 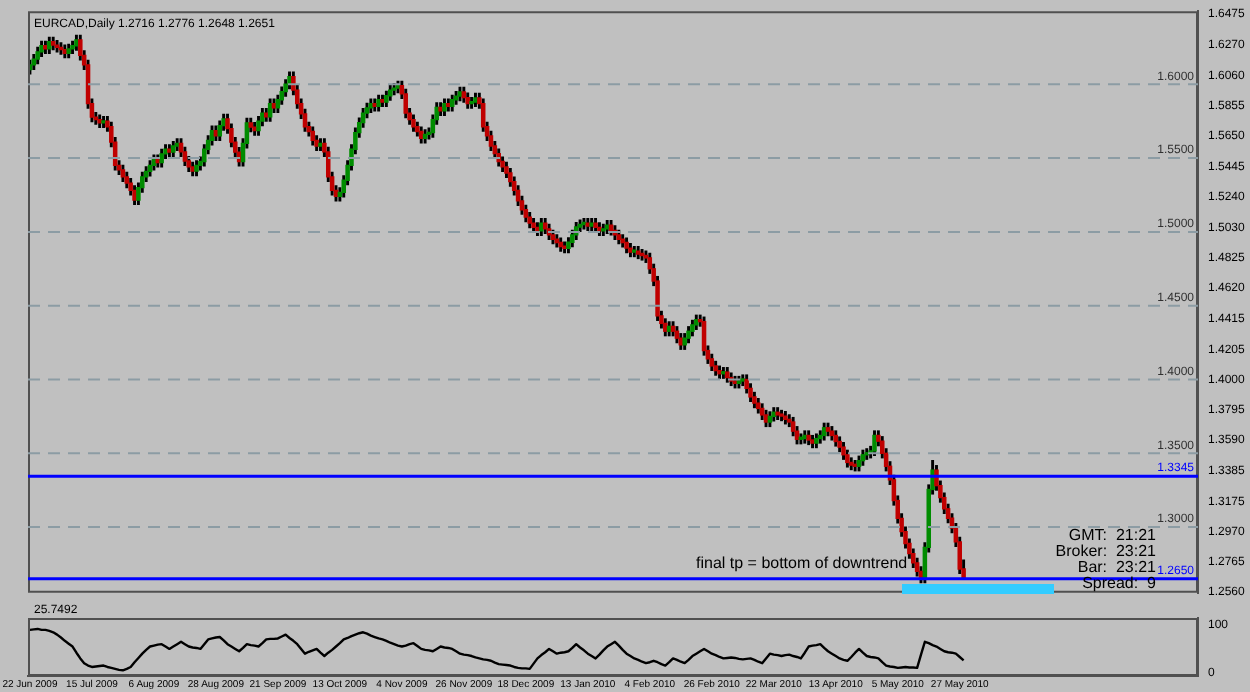 What do you see at coordinates (802, 563) in the screenshot?
I see `annotation: final tp = bottom of downtrend` at bounding box center [802, 563].